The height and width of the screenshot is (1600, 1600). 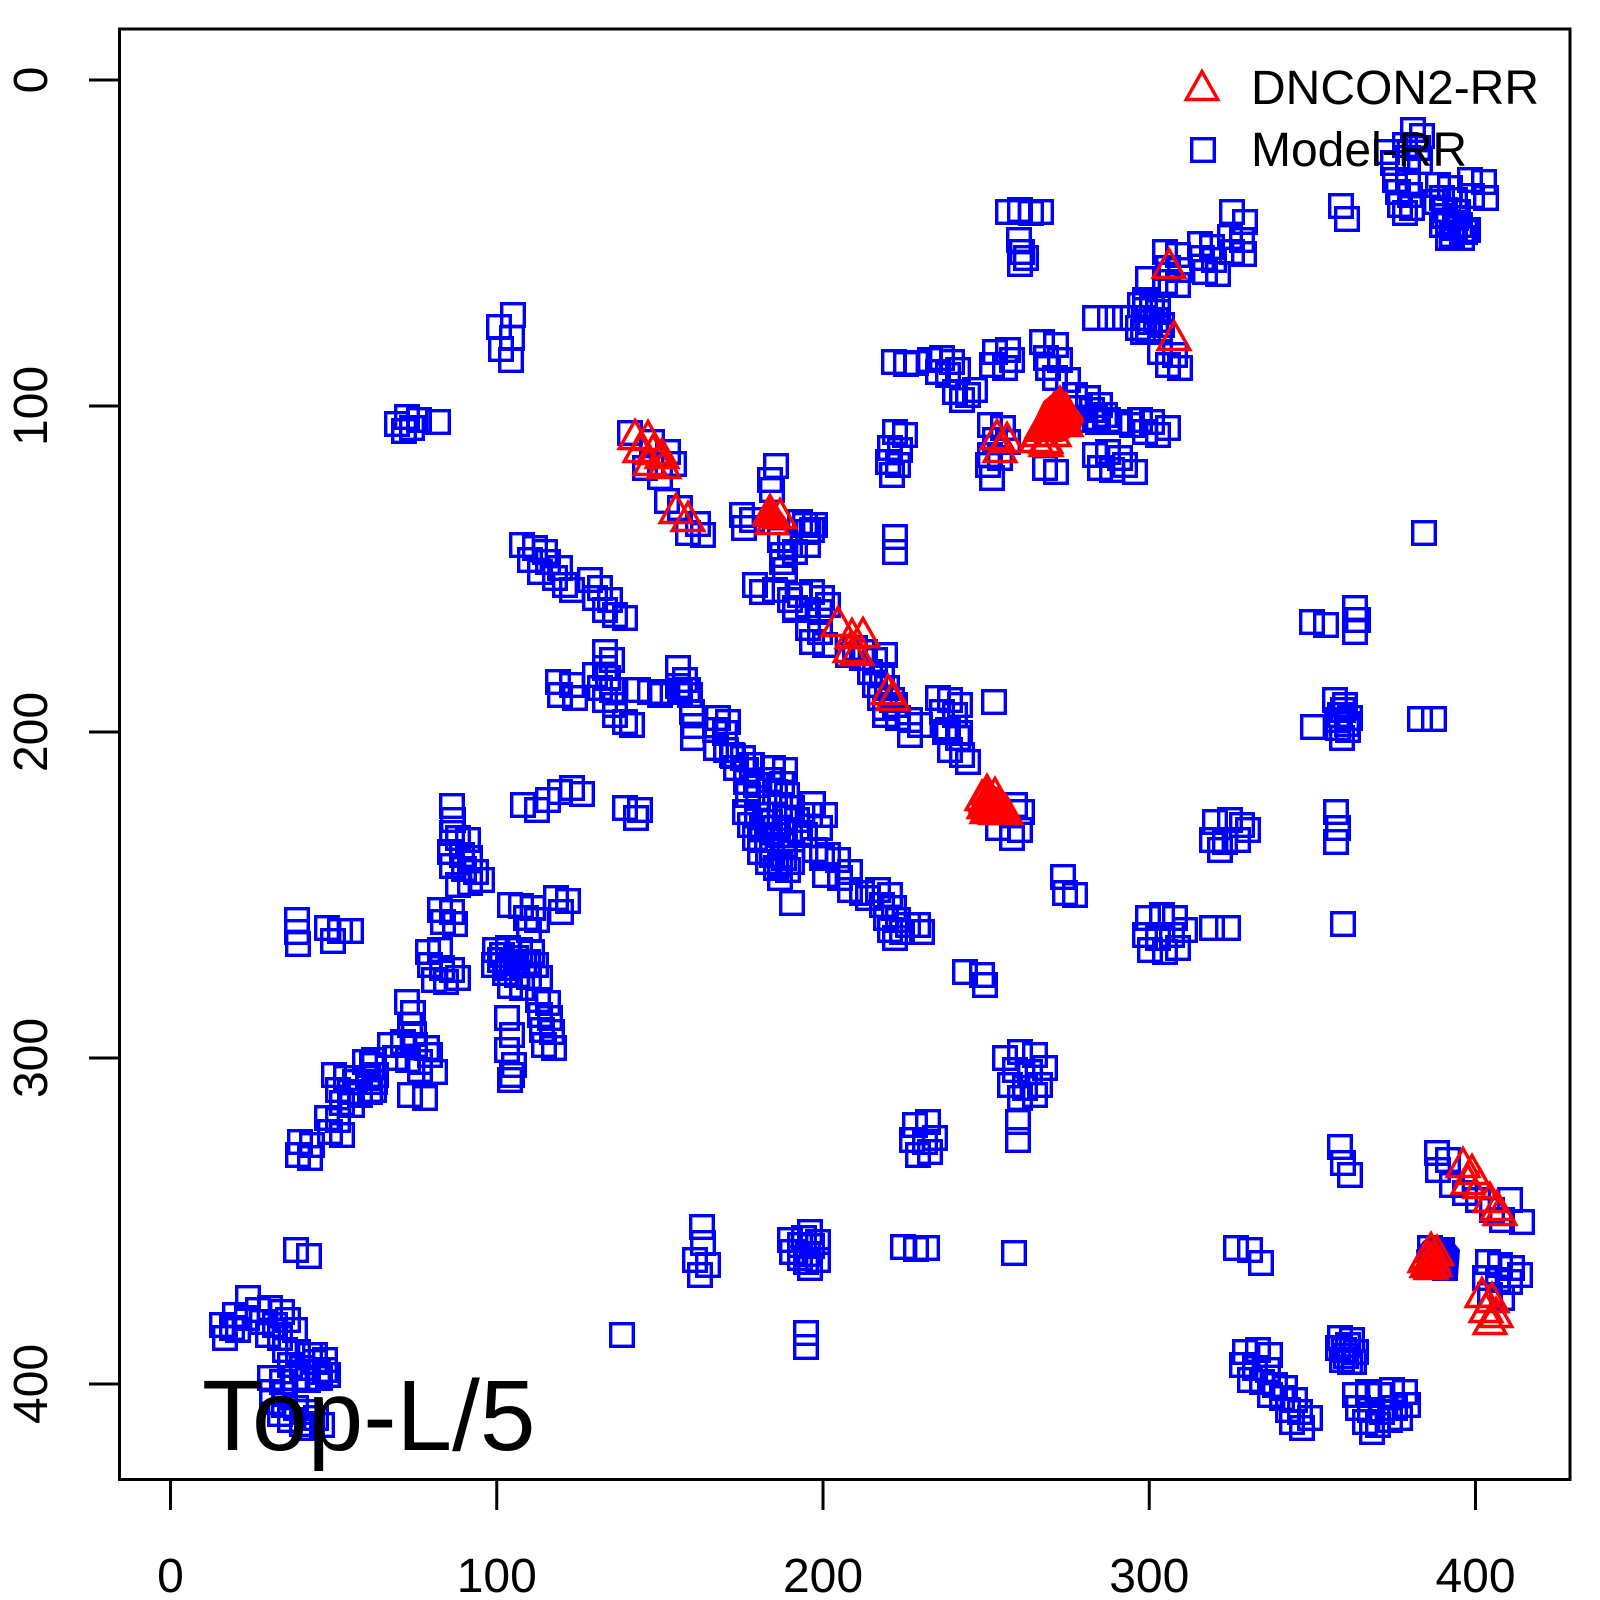 I want to click on svg-text: Model-RR, so click(x=1359, y=150).